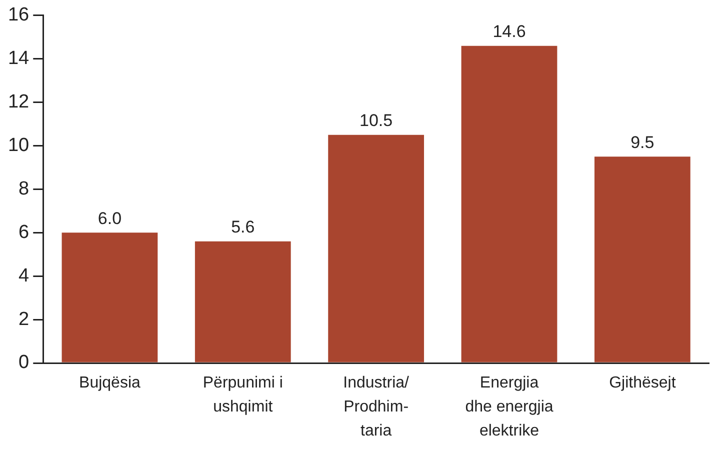 This screenshot has height=455, width=717. What do you see at coordinates (19, 15) in the screenshot?
I see `y-tick-label: 16` at bounding box center [19, 15].